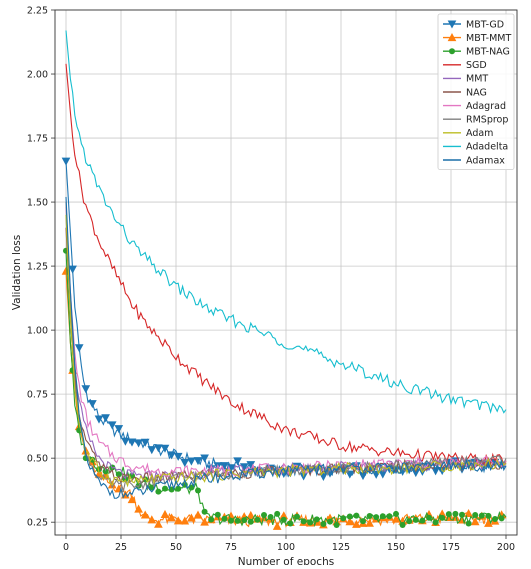 Image resolution: width=531 pixels, height=569 pixels. Describe the element at coordinates (286, 547) in the screenshot. I see `x-tick-label: 100` at that location.